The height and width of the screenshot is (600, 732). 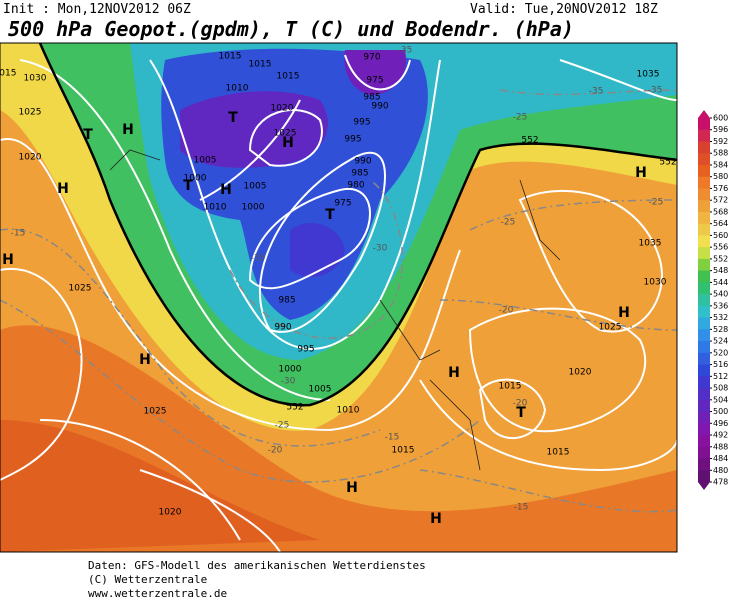 I want to click on colorbar-label: 532, so click(x=720, y=317).